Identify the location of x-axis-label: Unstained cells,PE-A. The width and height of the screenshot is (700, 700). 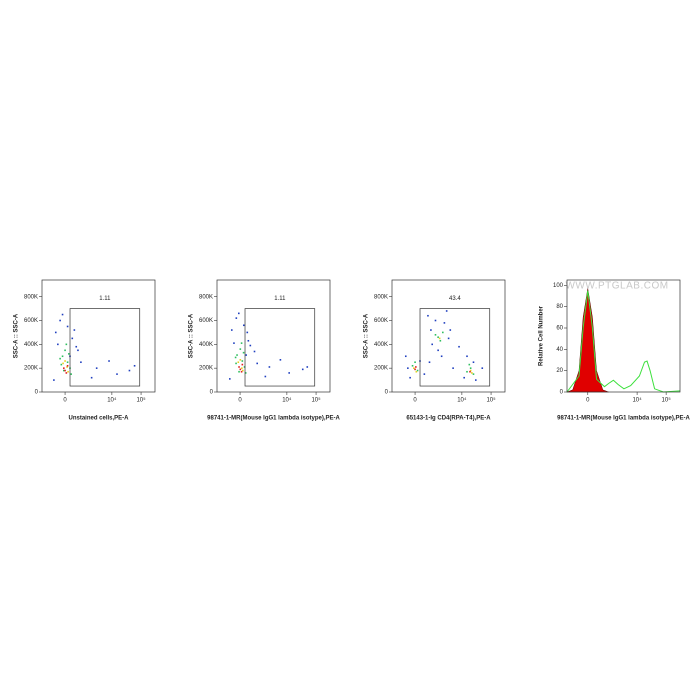
(98, 419).